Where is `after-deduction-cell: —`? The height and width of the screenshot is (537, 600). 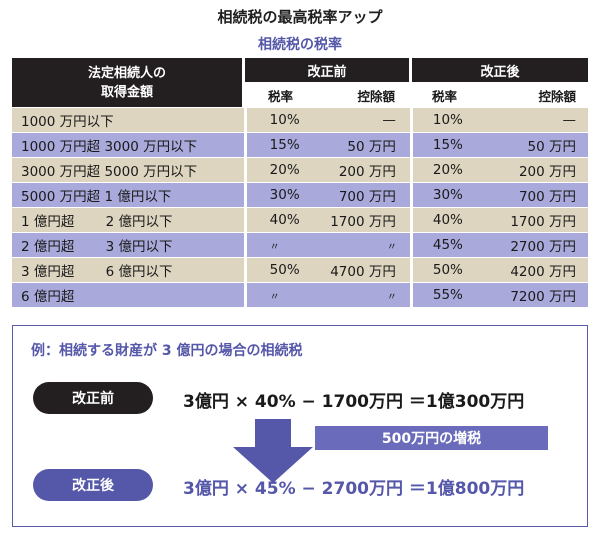 after-deduction-cell: — is located at coordinates (569, 120).